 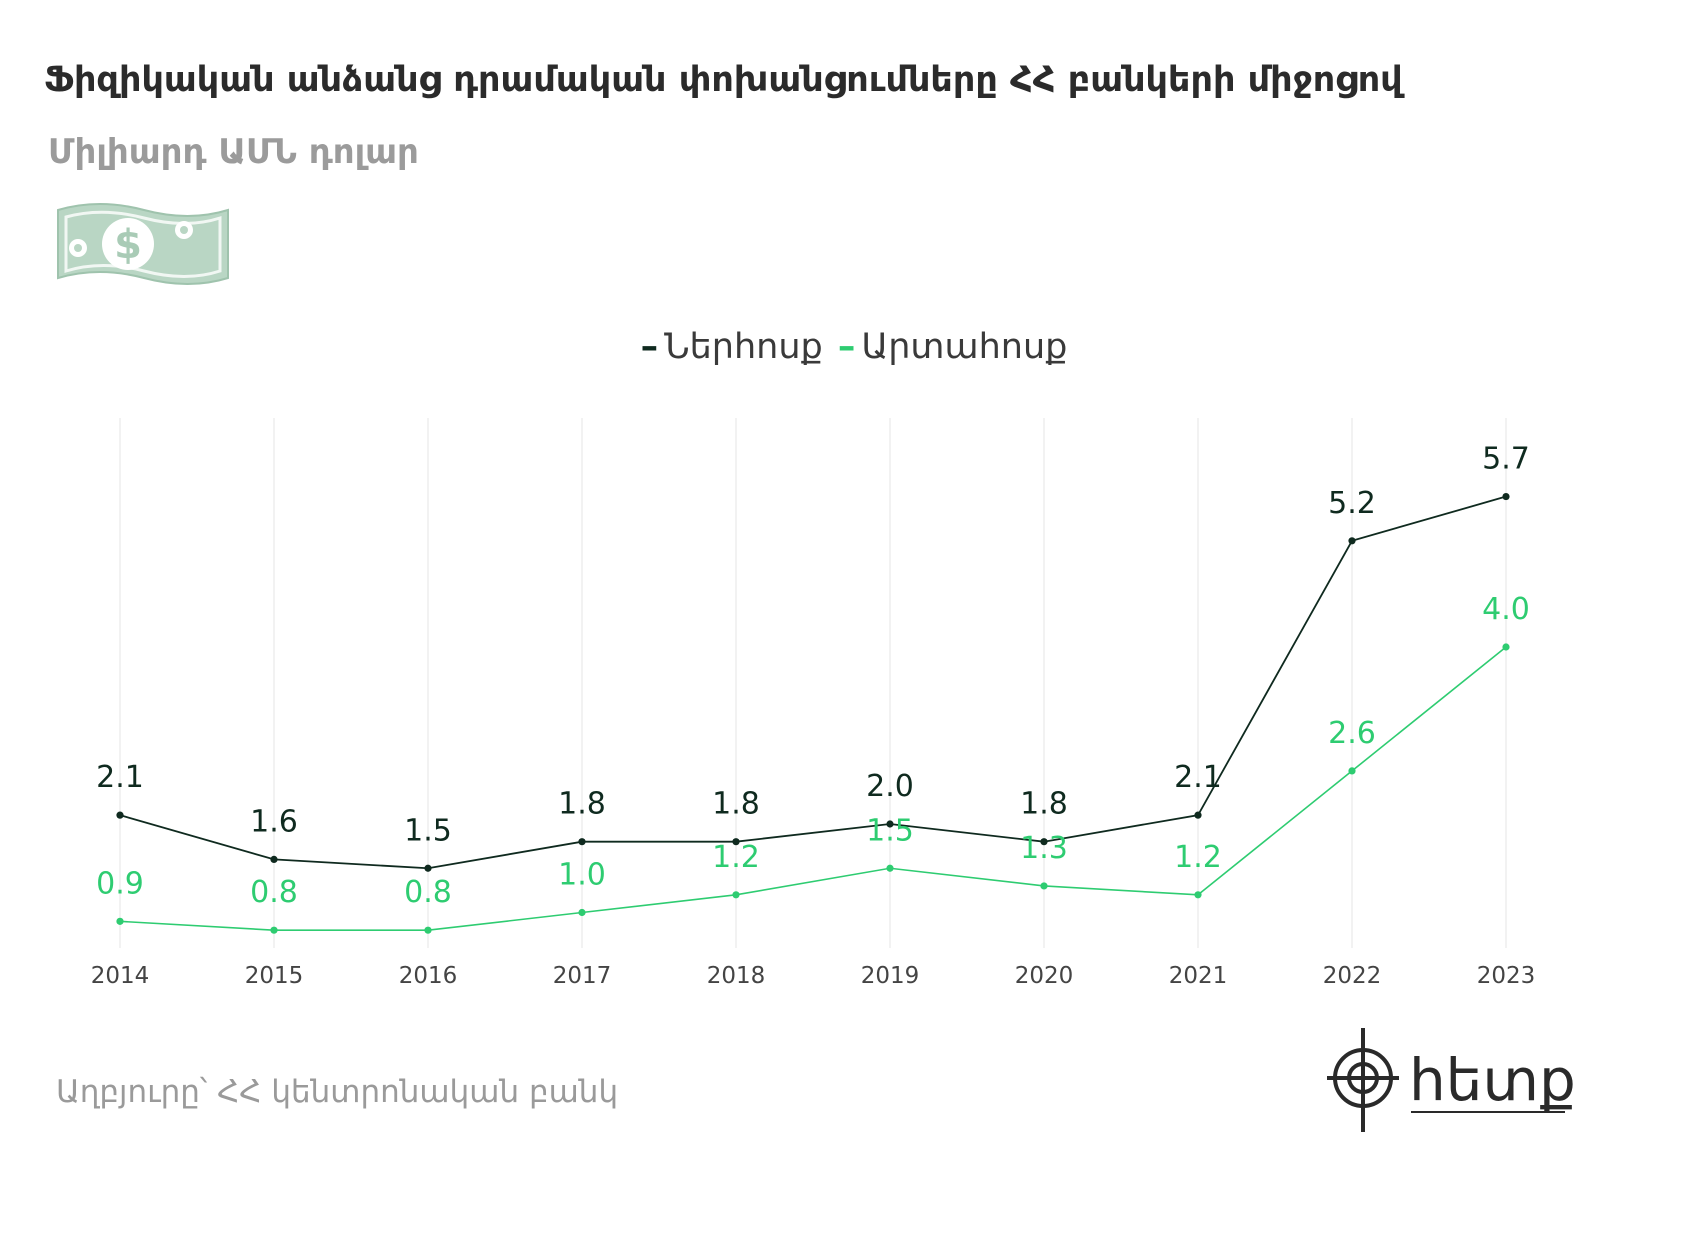 What do you see at coordinates (743, 347) in the screenshot?
I see `legend-label-incoming: Ներհոսք` at bounding box center [743, 347].